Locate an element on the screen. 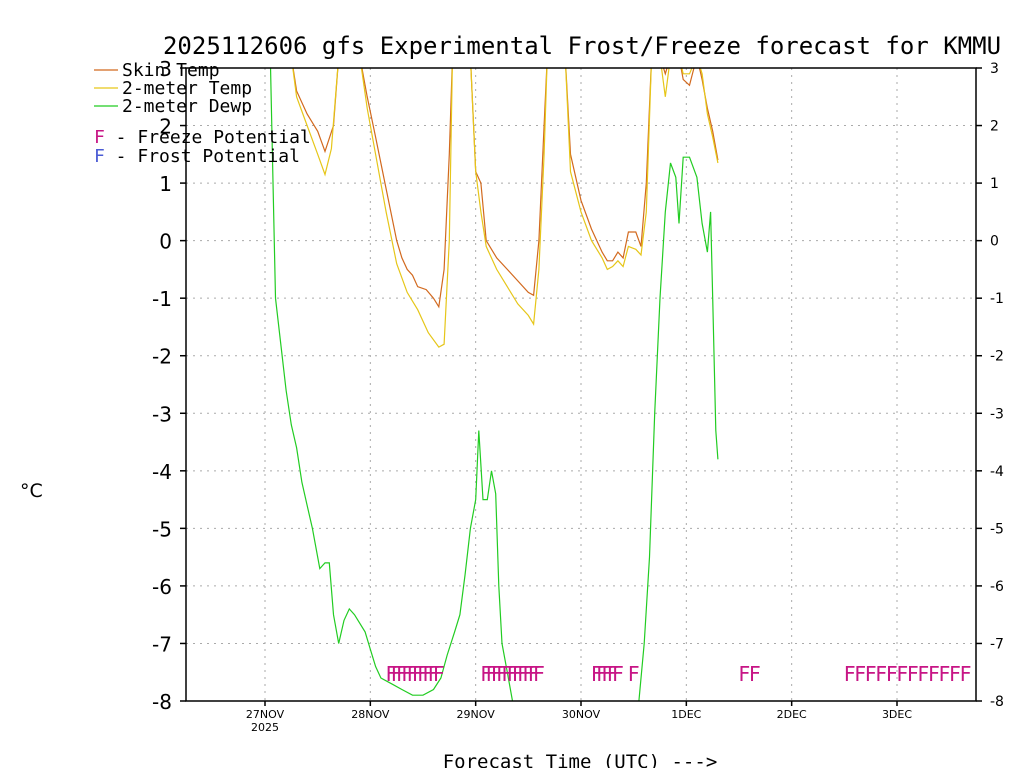  y-axis-left: -8 -7 -6 -5 -4 -3 -2 -1 0 1 2 3 is located at coordinates (169, 385).